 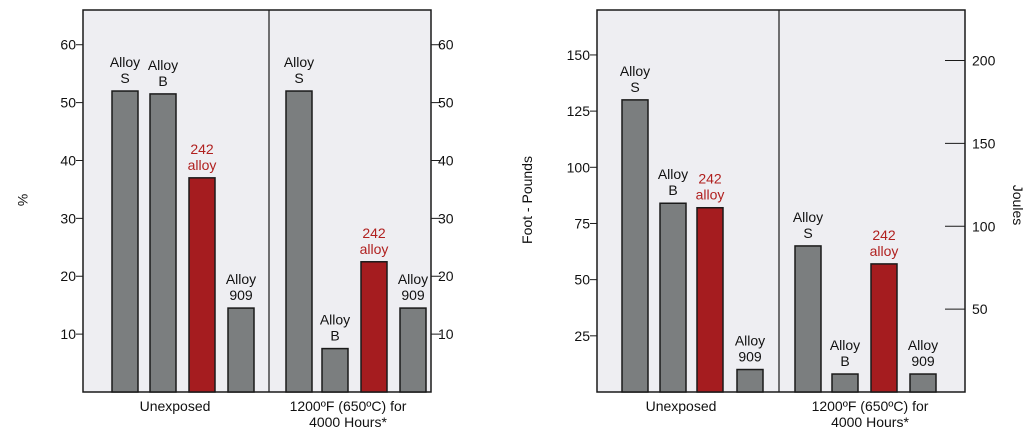 What do you see at coordinates (68, 276) in the screenshot?
I see `y-tick-label: 20` at bounding box center [68, 276].